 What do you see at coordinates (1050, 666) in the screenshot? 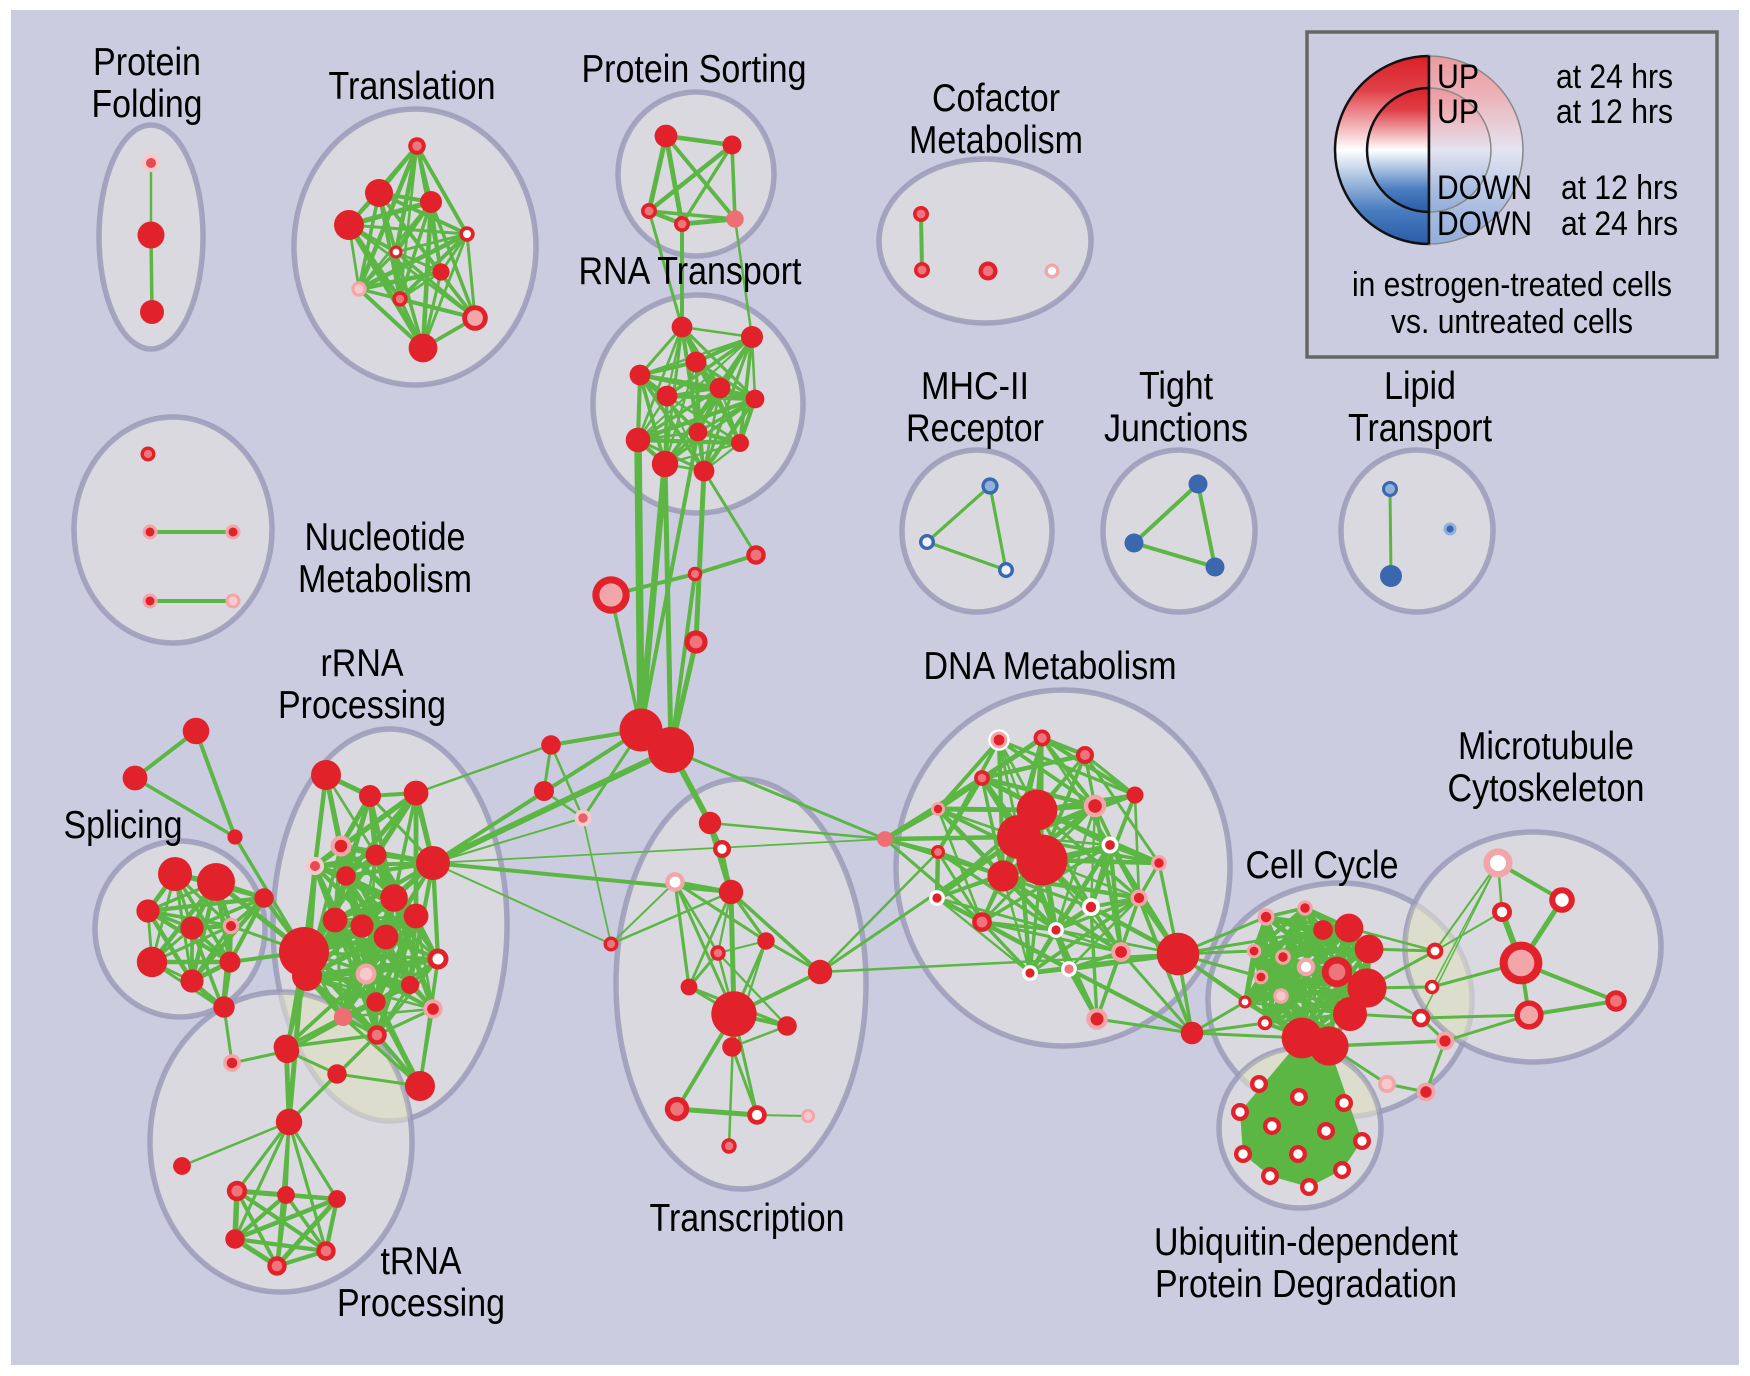
I see `svg-text: DNA Metabolism` at bounding box center [1050, 666].